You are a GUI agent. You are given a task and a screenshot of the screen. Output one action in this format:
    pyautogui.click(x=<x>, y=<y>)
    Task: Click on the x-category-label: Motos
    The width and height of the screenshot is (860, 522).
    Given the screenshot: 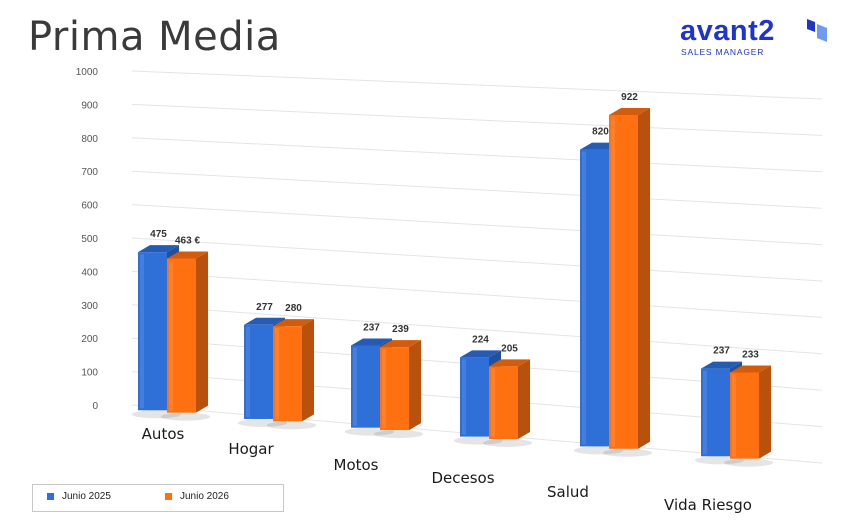 What is the action you would take?
    pyautogui.click(x=356, y=465)
    